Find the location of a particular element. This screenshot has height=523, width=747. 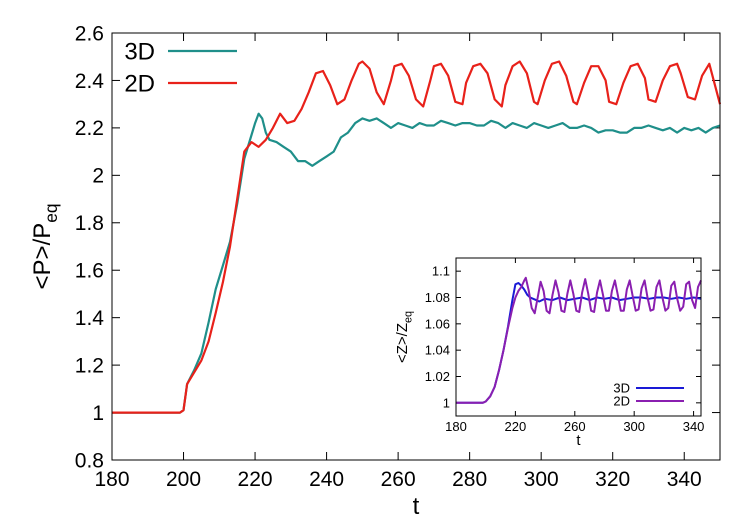

main-x-tick-label: 200 is located at coordinates (183, 479).